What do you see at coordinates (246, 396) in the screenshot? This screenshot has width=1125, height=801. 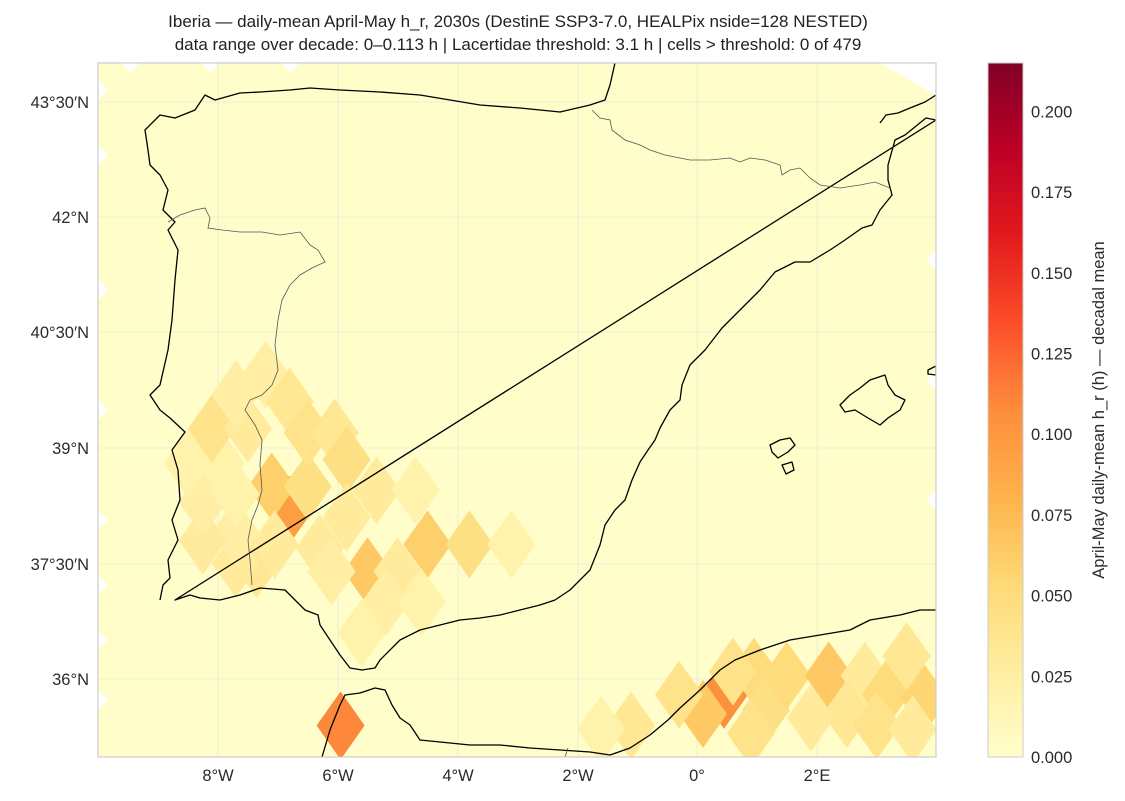 I see `spain-portugal-border` at bounding box center [246, 396].